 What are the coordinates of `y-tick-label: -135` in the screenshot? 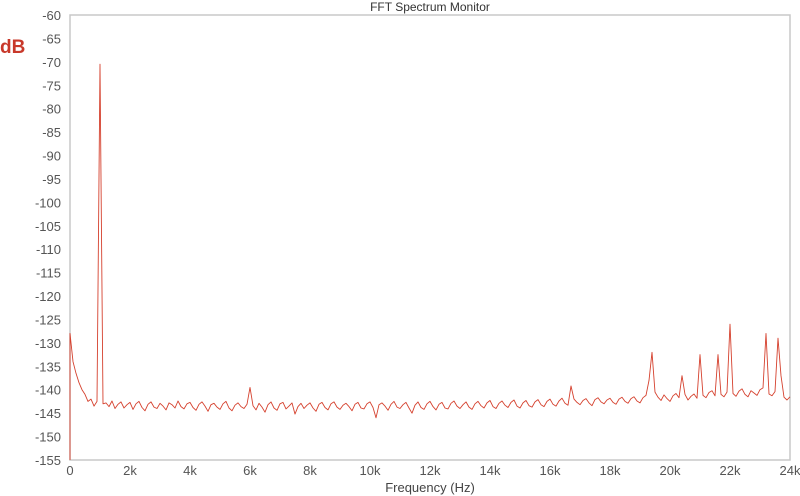 It's located at (48, 366).